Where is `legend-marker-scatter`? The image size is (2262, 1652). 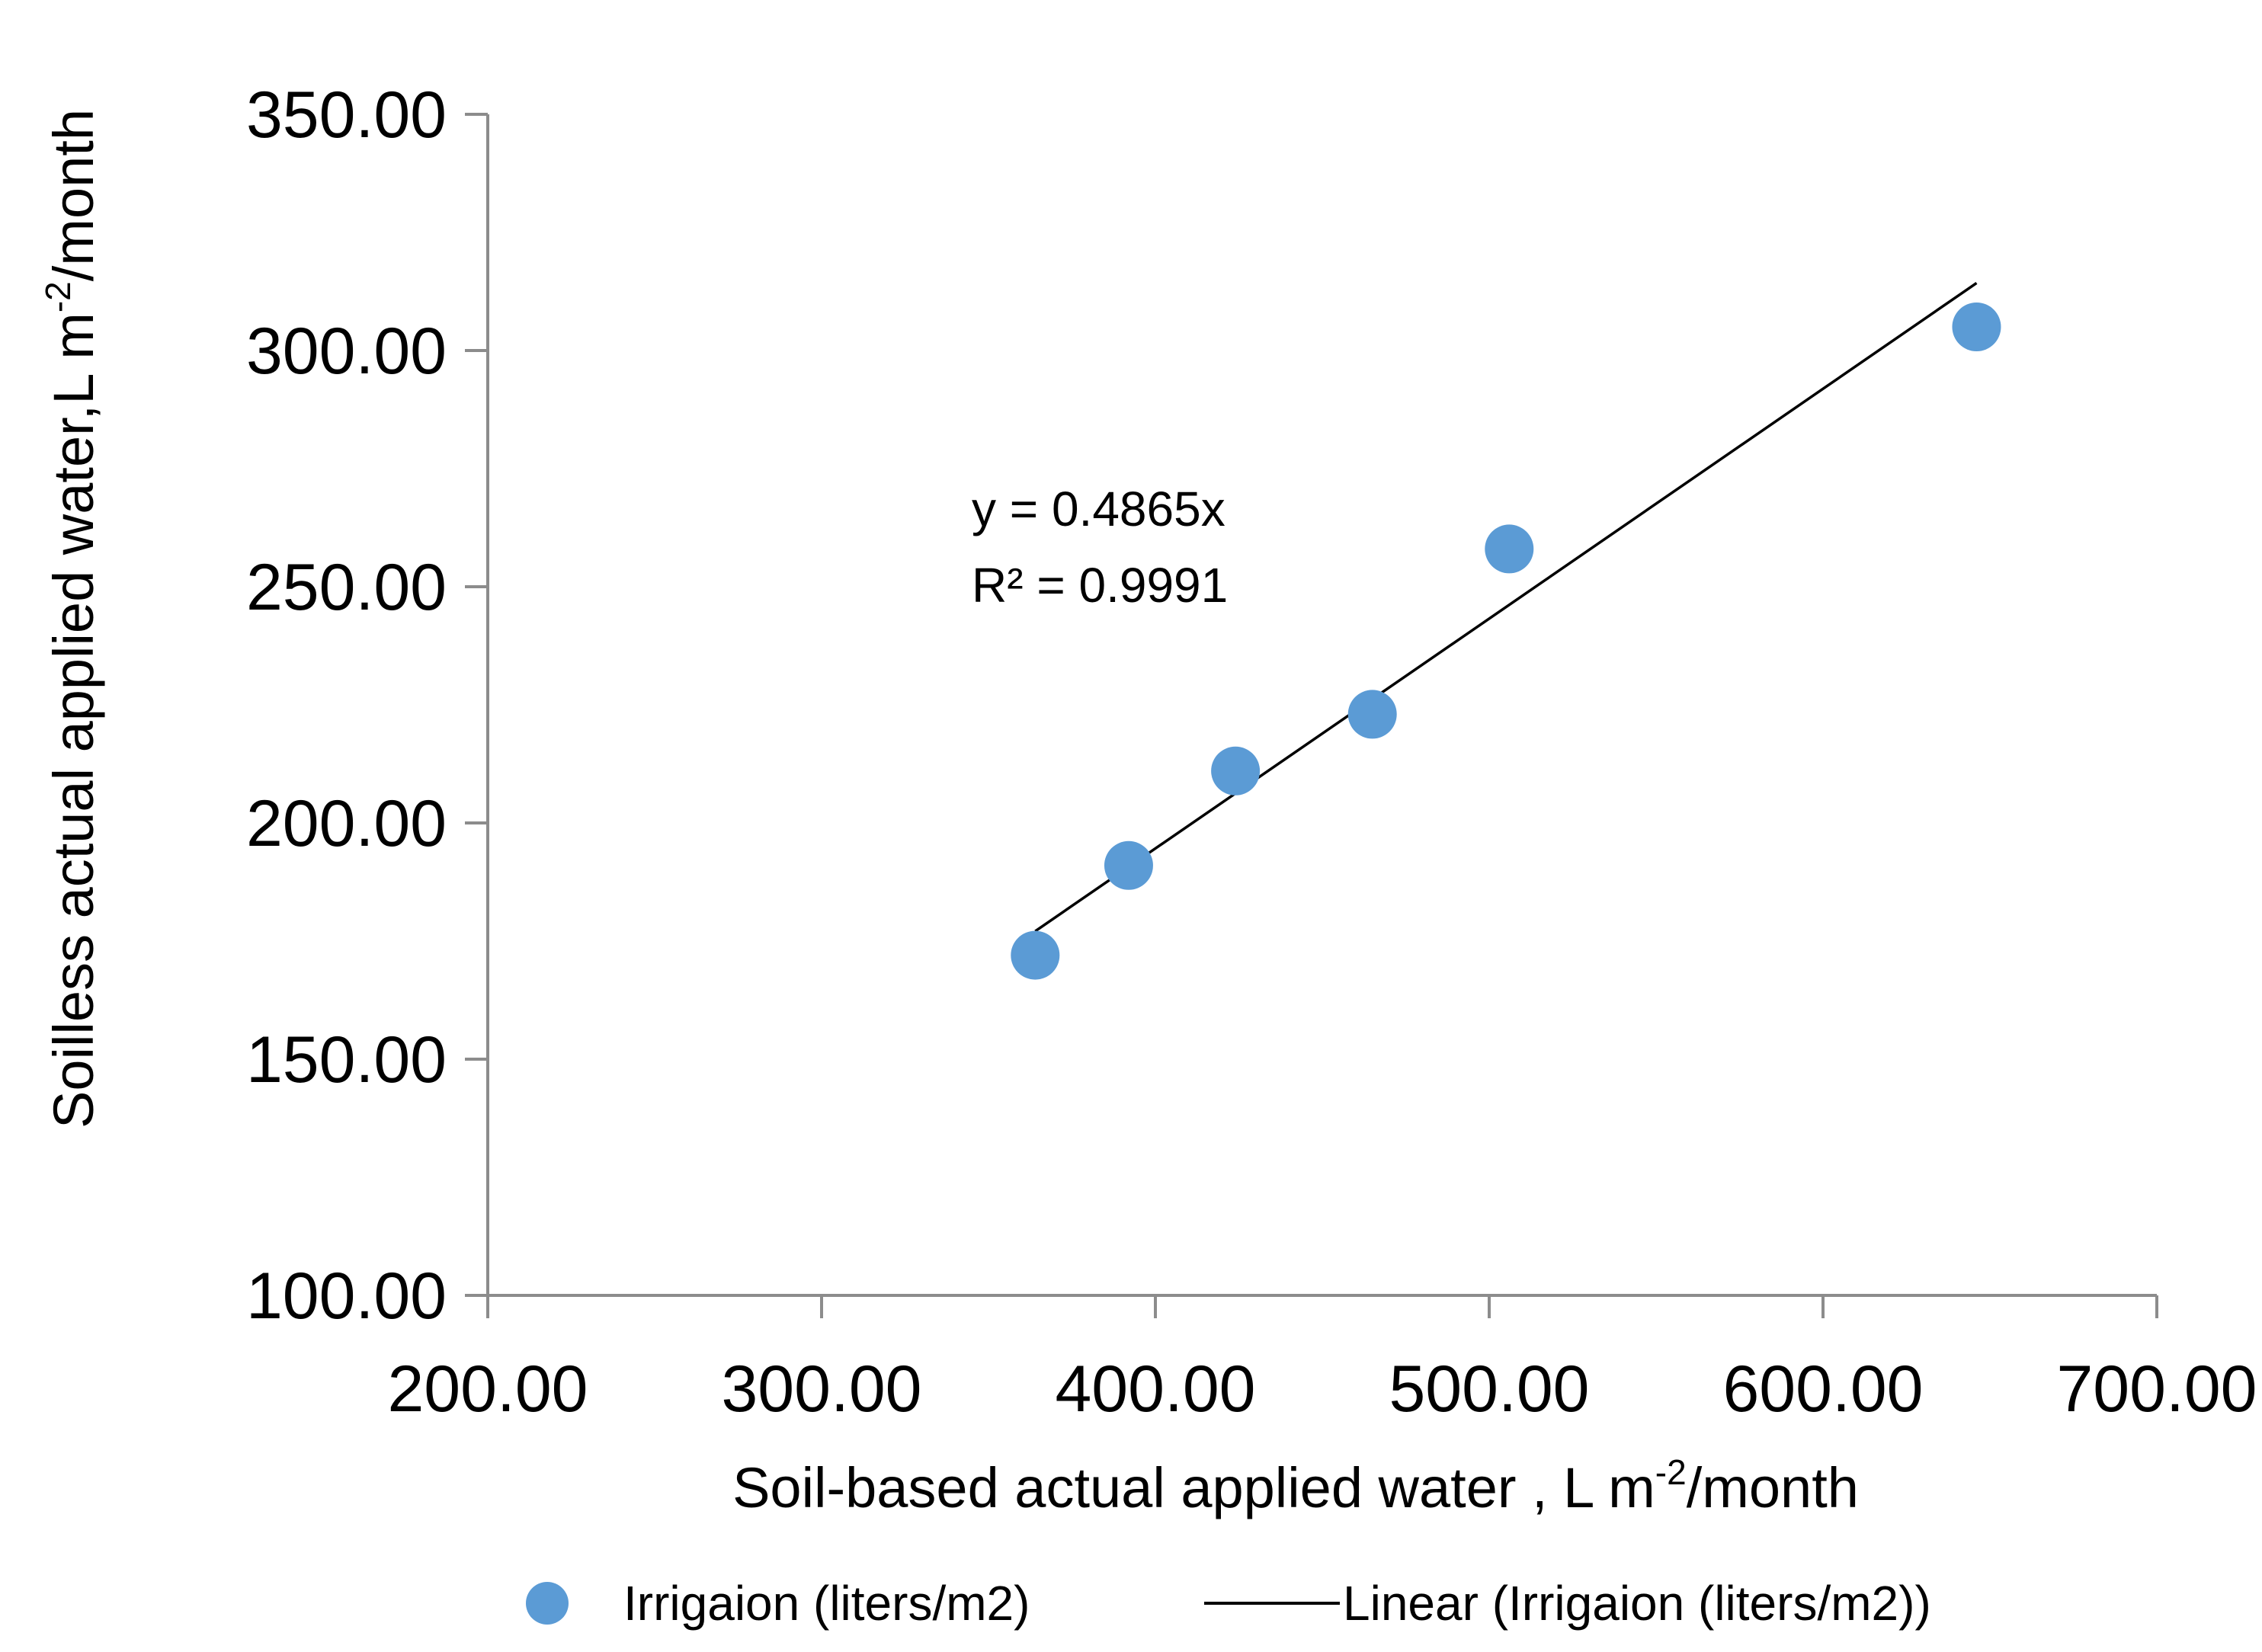 legend-marker-scatter is located at coordinates (547, 1603).